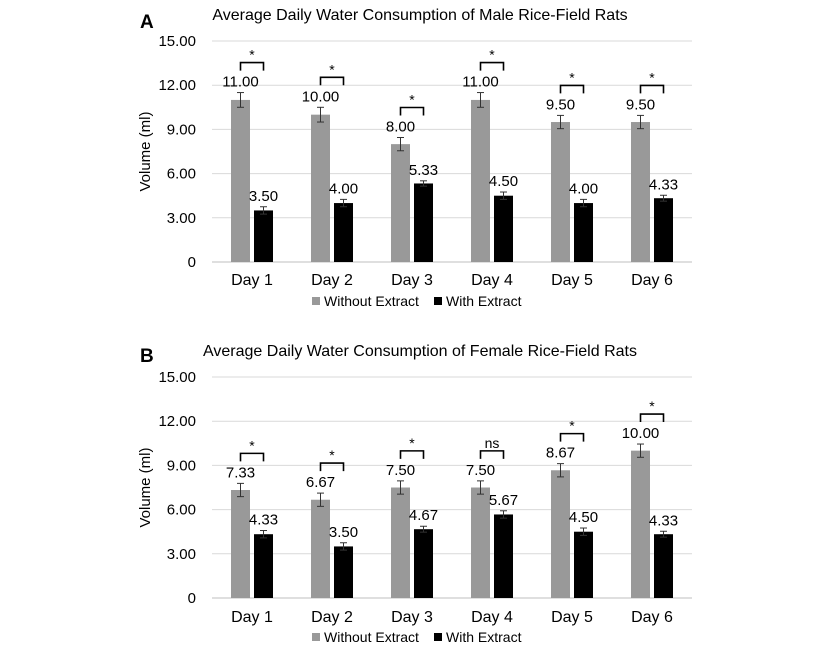 Image resolution: width=825 pixels, height=664 pixels. What do you see at coordinates (560, 453) in the screenshot?
I see `data-label: 8.67` at bounding box center [560, 453].